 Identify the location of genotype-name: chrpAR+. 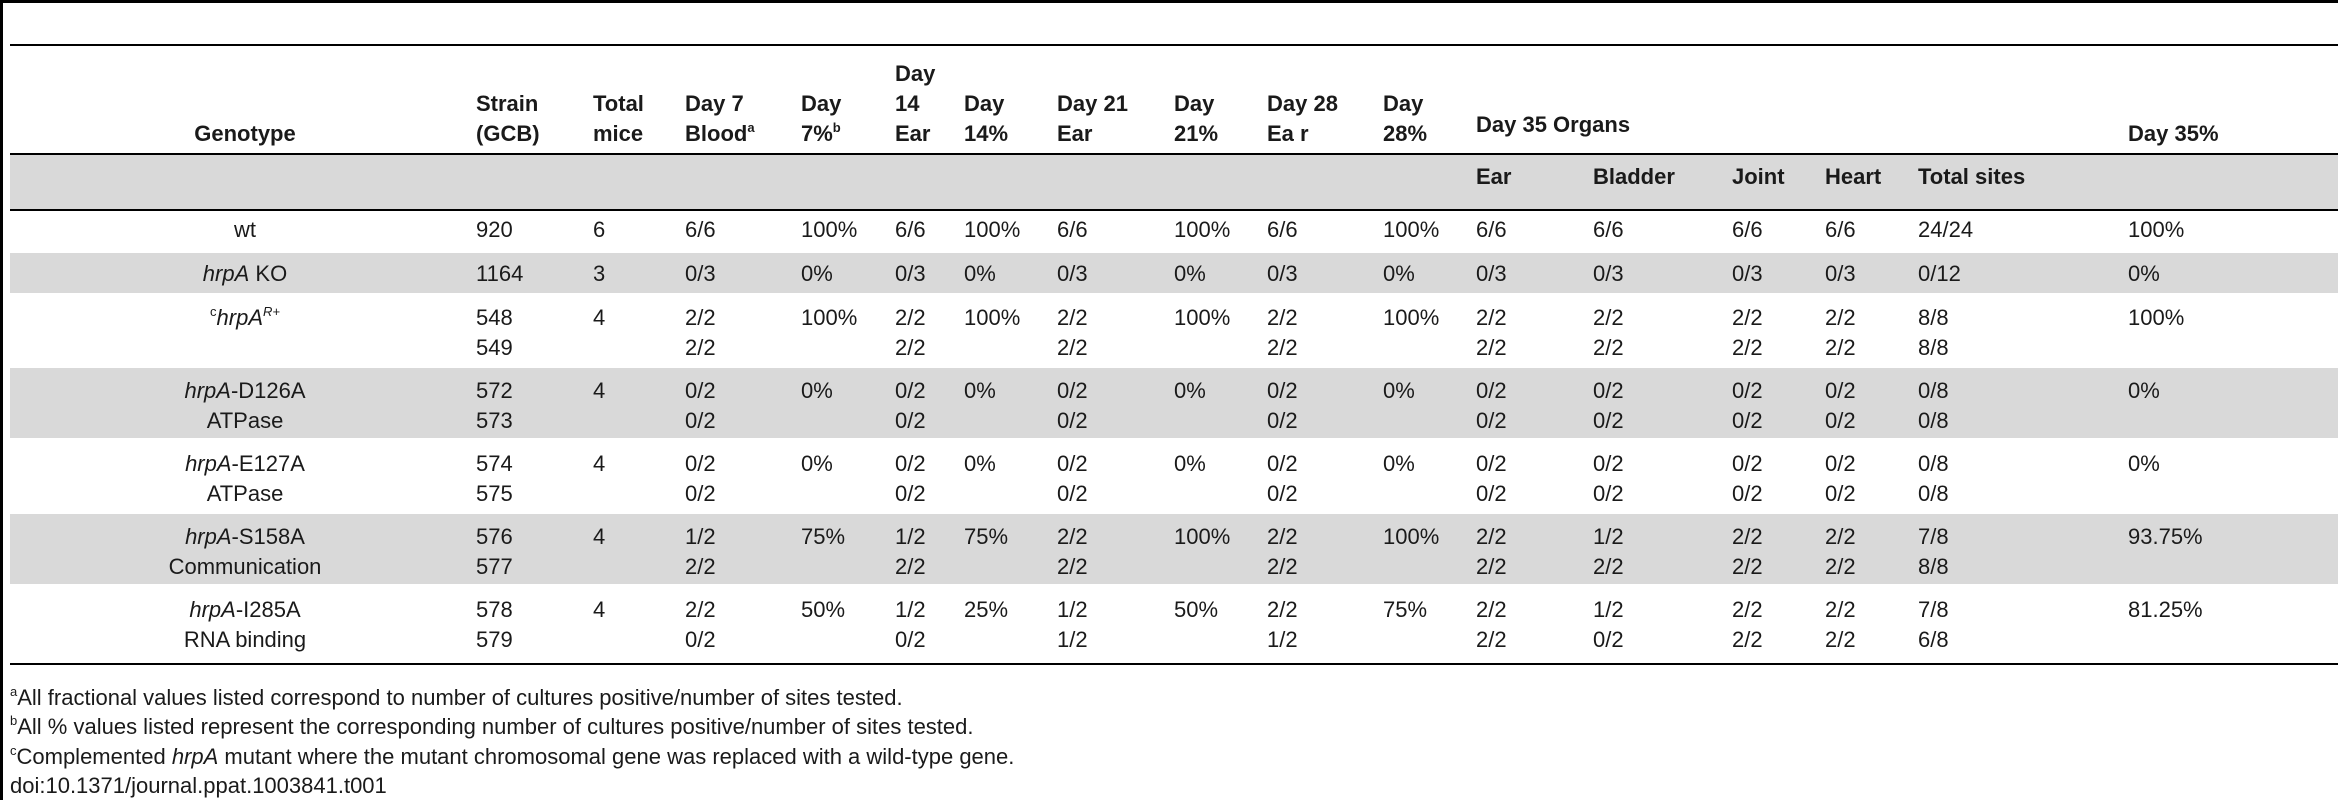
(245, 318).